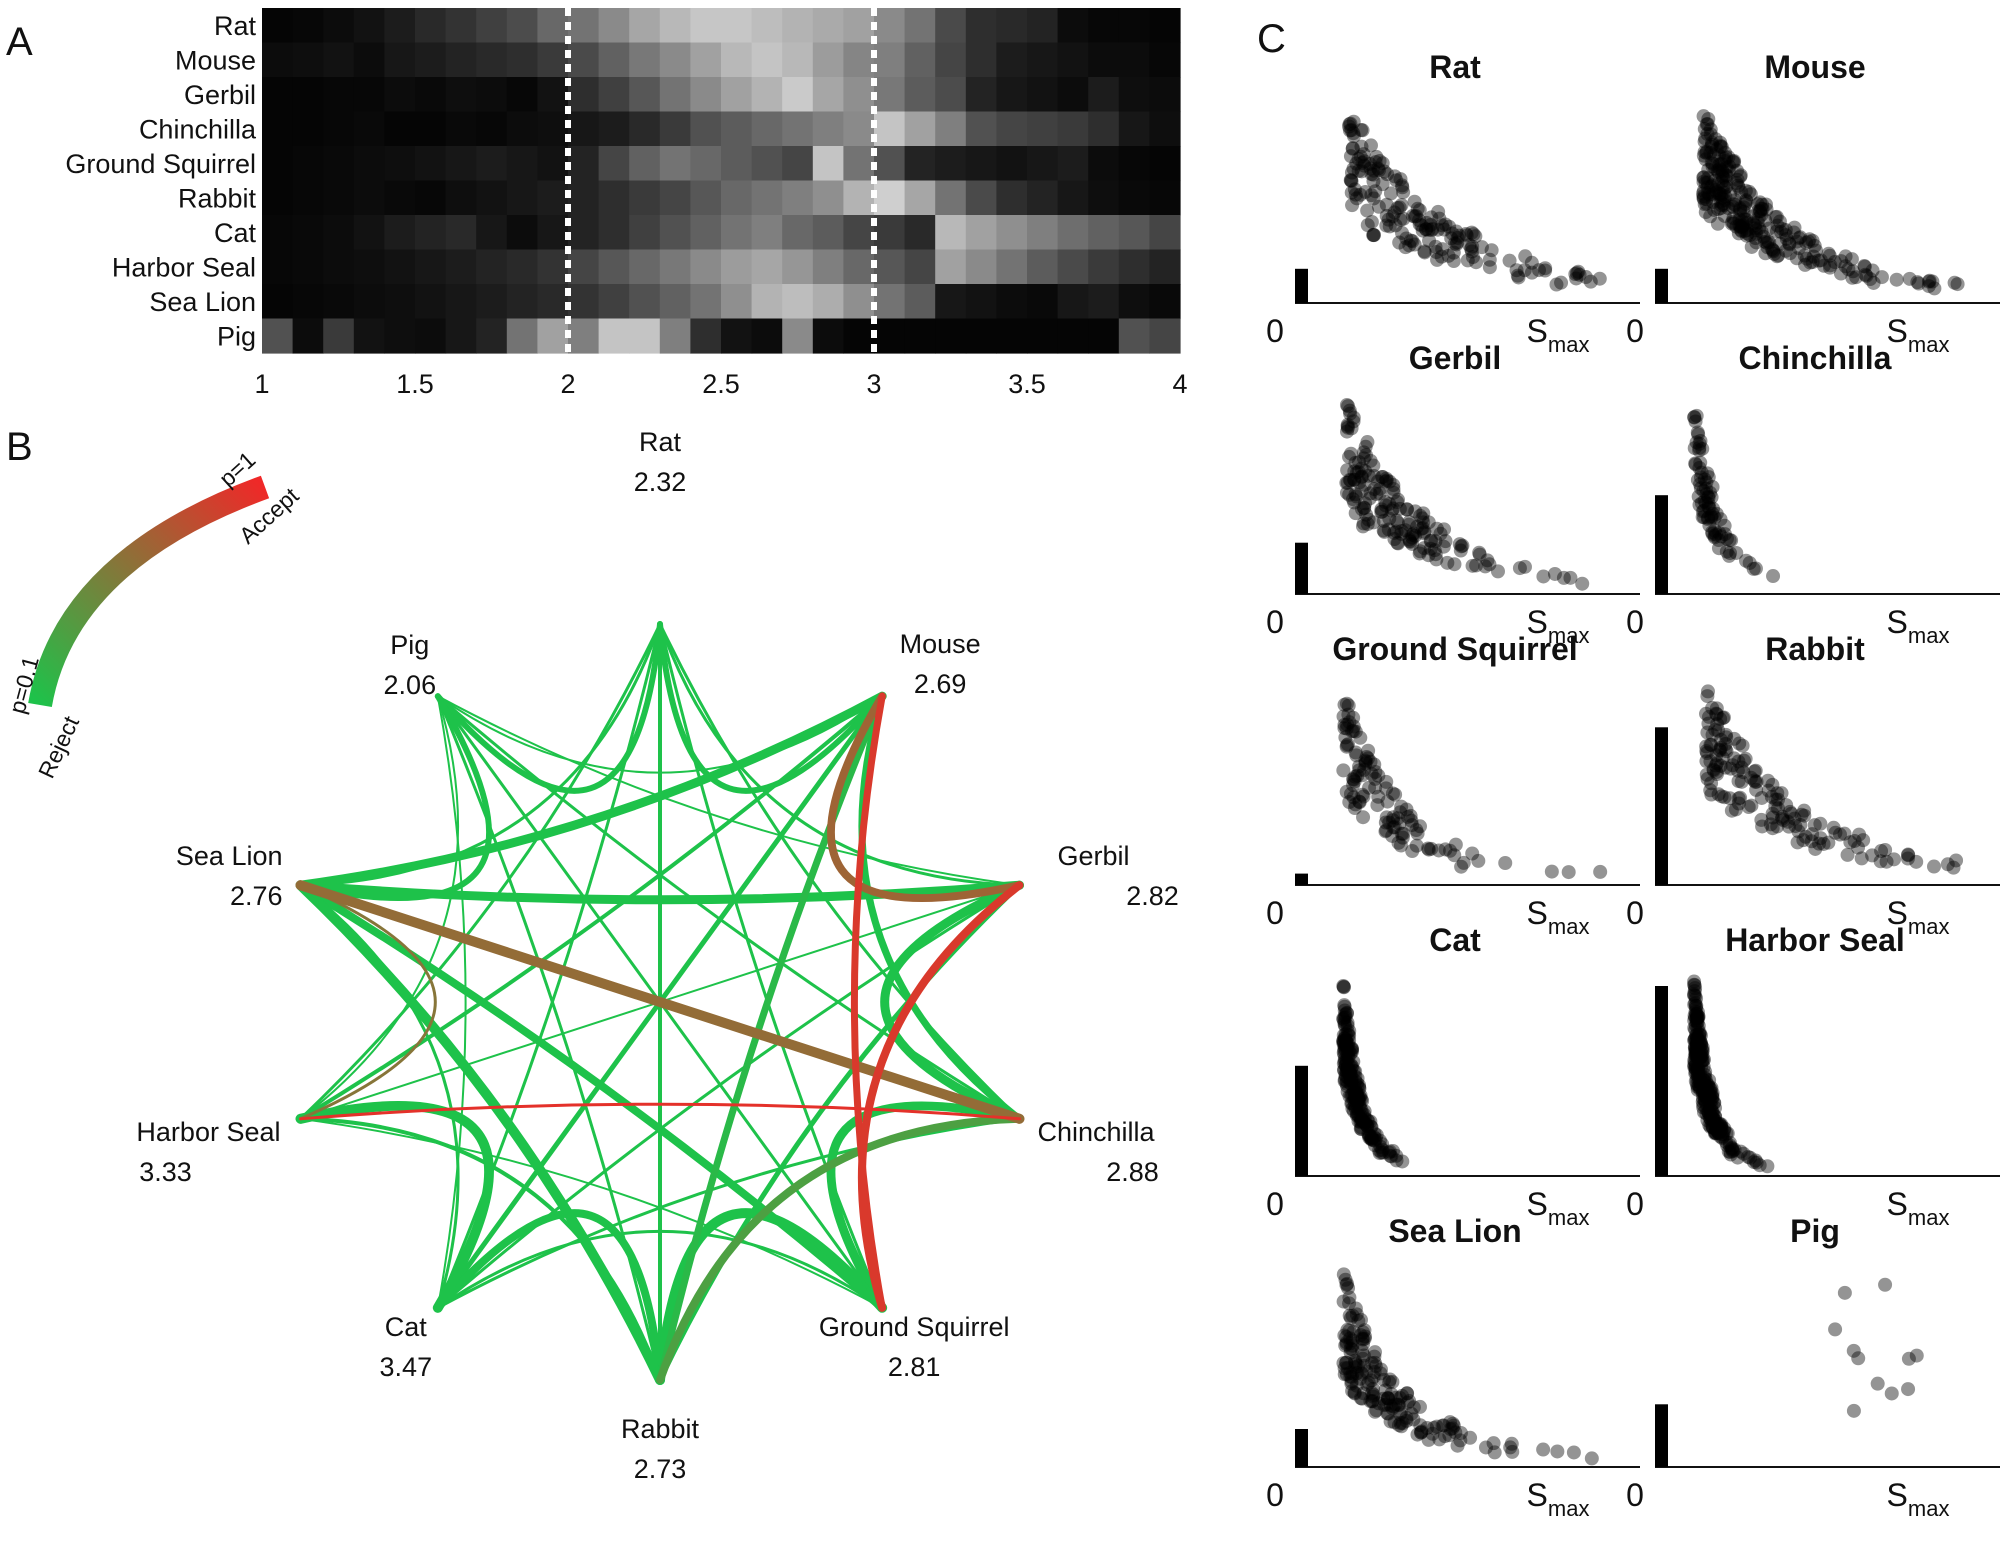 This screenshot has height=1556, width=2000. Describe the element at coordinates (415, 384) in the screenshot. I see `heatmap-x-tick: 1.5` at that location.